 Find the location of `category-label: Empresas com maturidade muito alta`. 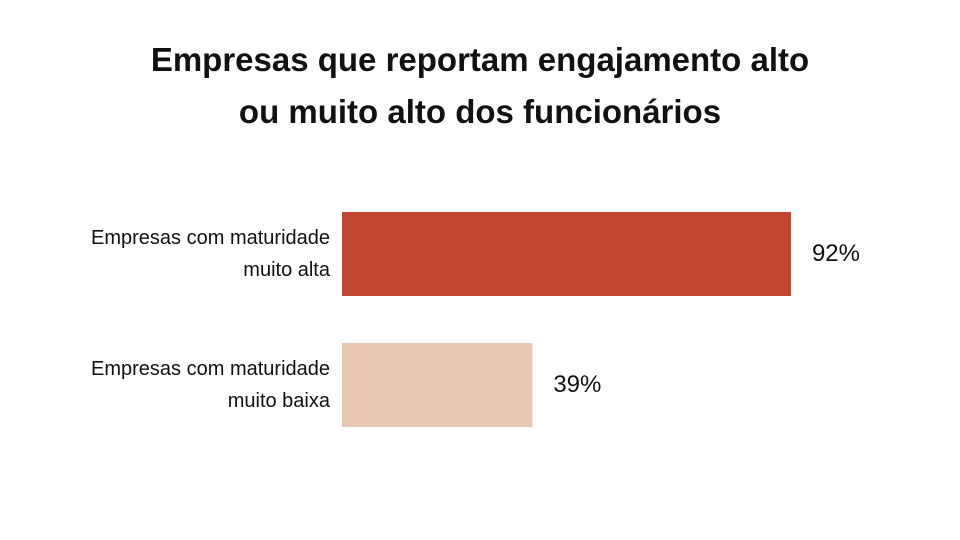

category-label: Empresas com maturidade muito alta is located at coordinates (210, 254).